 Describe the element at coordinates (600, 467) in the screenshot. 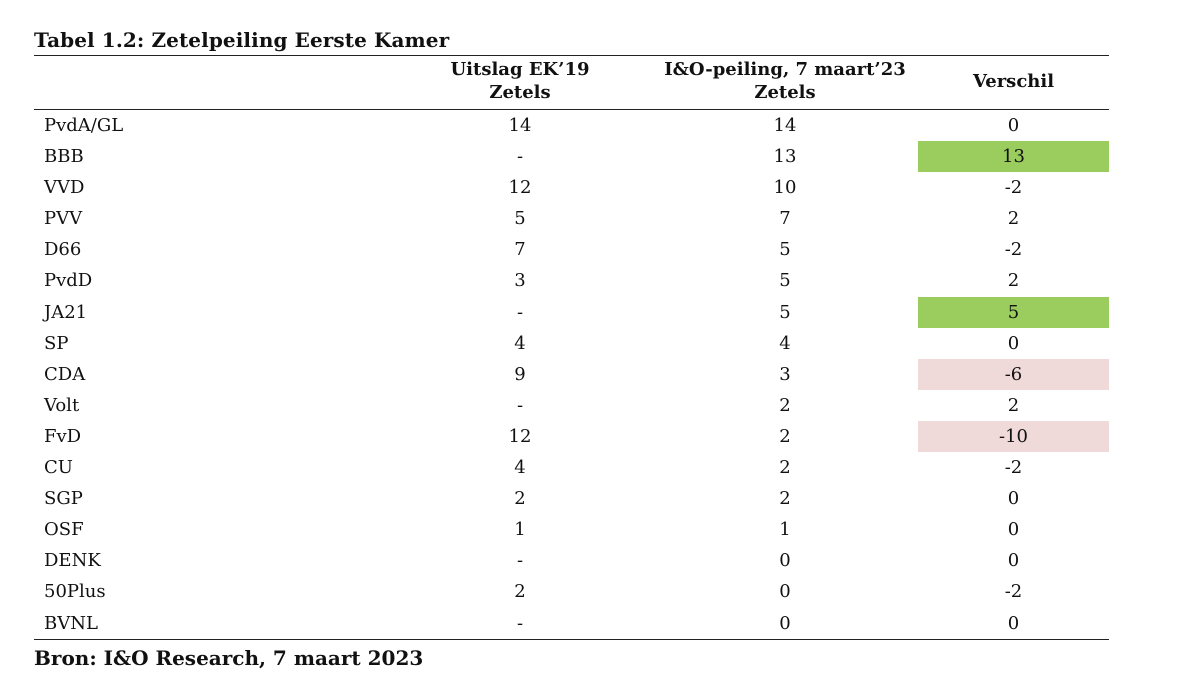

I see `table-row: CU 4 2 -2` at that location.